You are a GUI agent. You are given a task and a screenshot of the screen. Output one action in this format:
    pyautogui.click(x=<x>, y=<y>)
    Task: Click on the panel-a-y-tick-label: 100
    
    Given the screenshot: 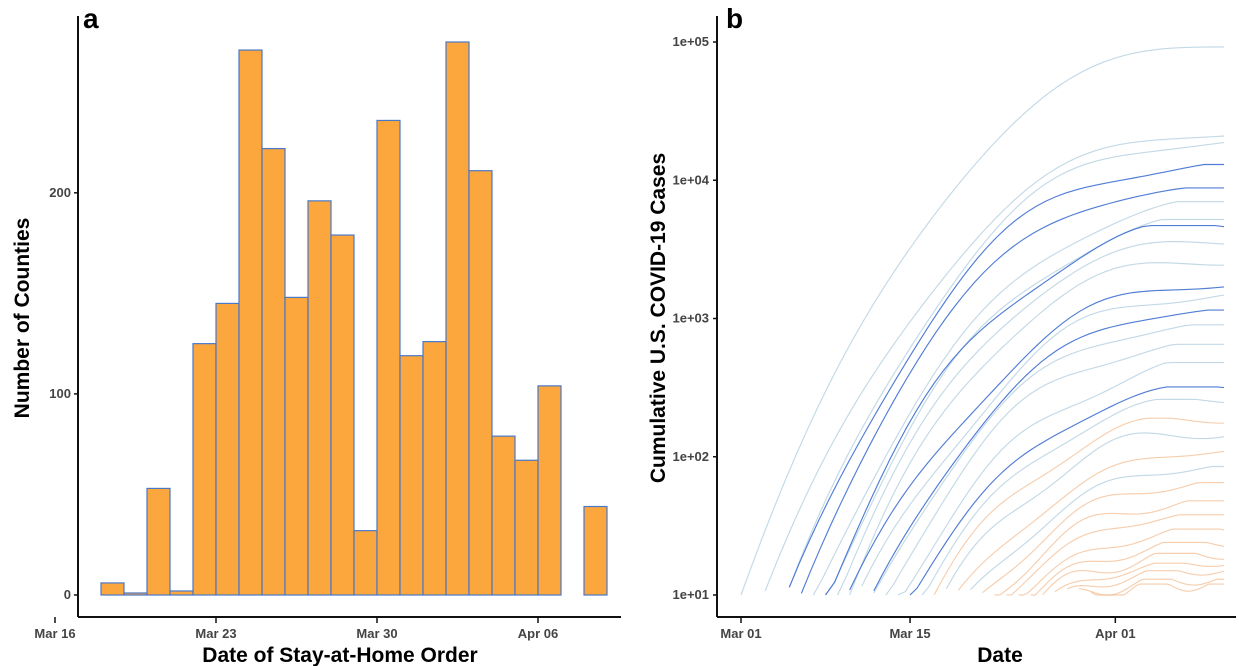 What is the action you would take?
    pyautogui.click(x=60, y=393)
    